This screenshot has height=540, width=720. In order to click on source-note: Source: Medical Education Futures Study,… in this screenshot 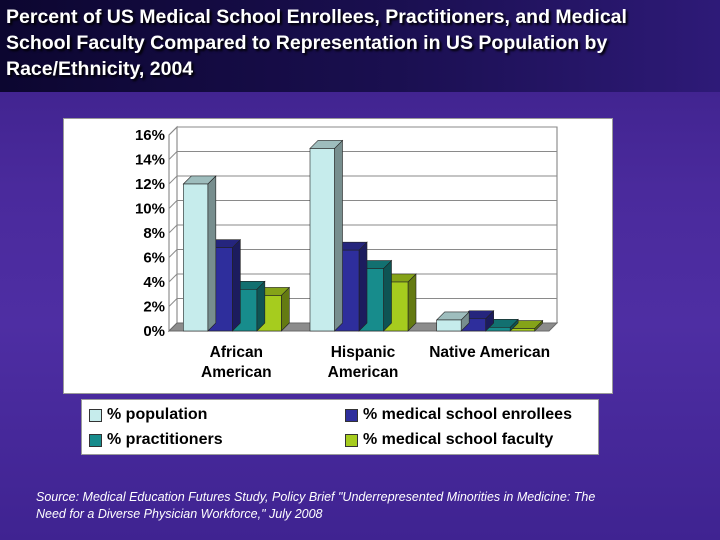, I will do `click(316, 505)`.